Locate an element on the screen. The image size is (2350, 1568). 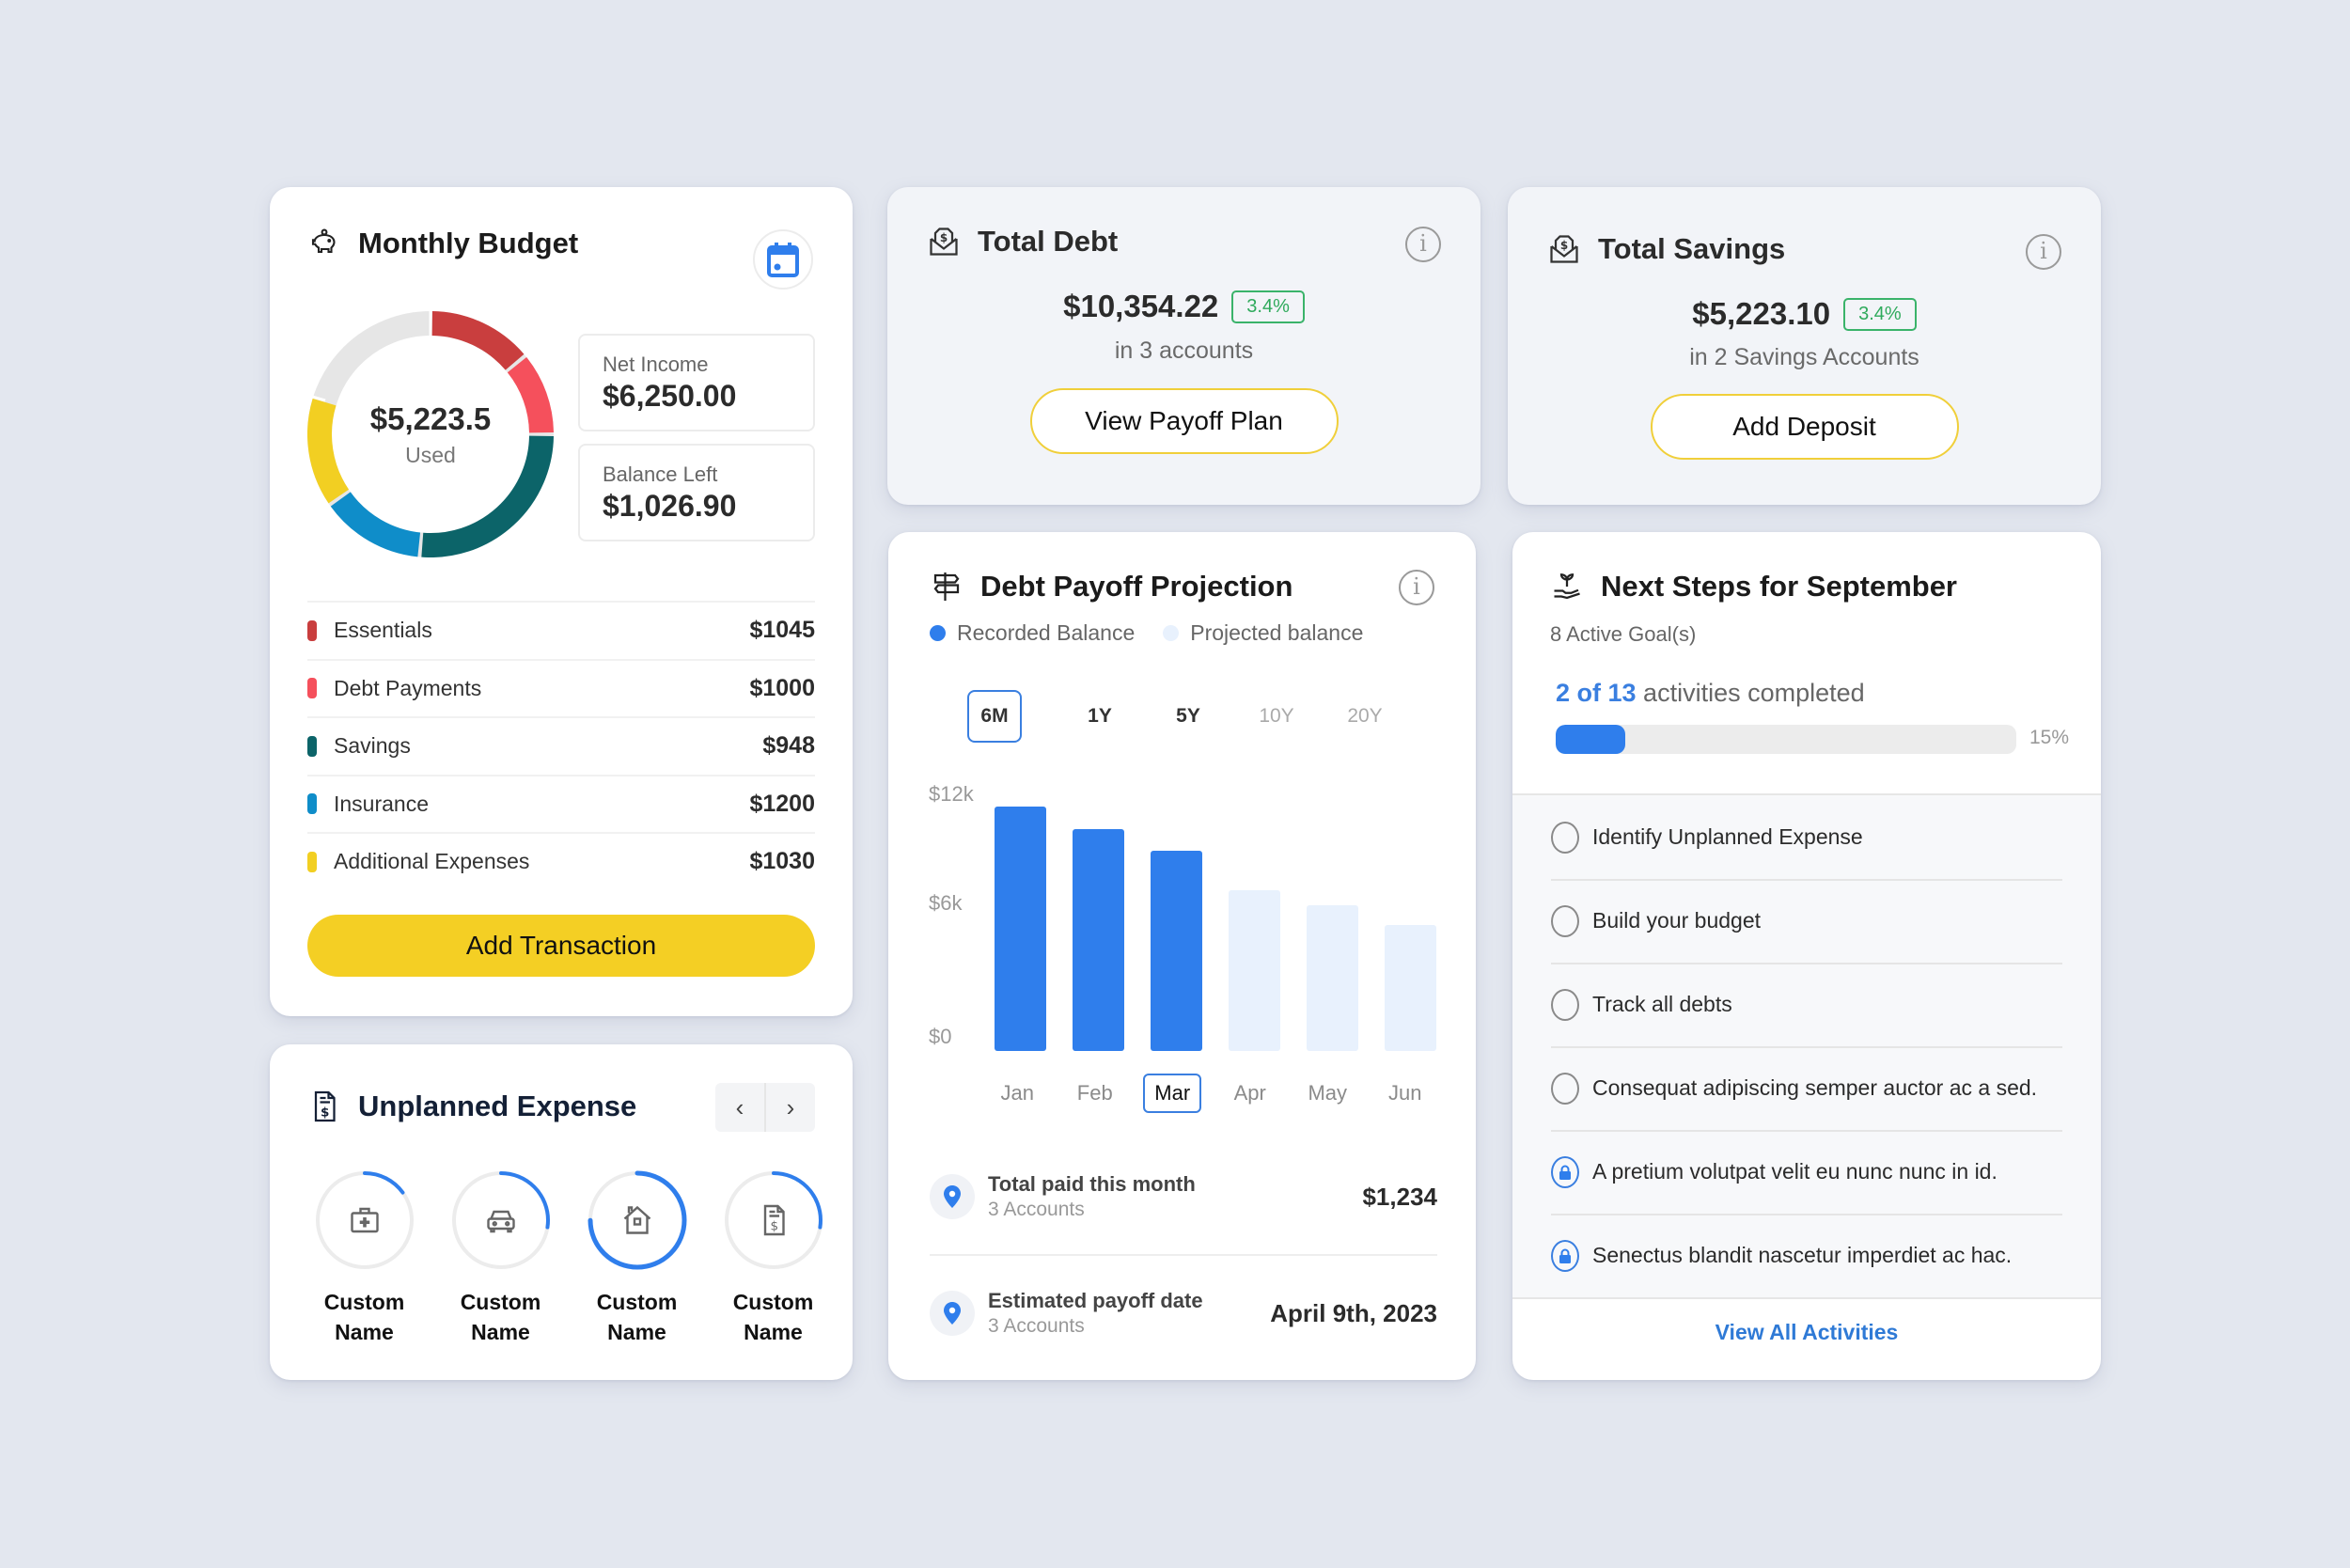
range-1y: 1Y is located at coordinates (1100, 716).